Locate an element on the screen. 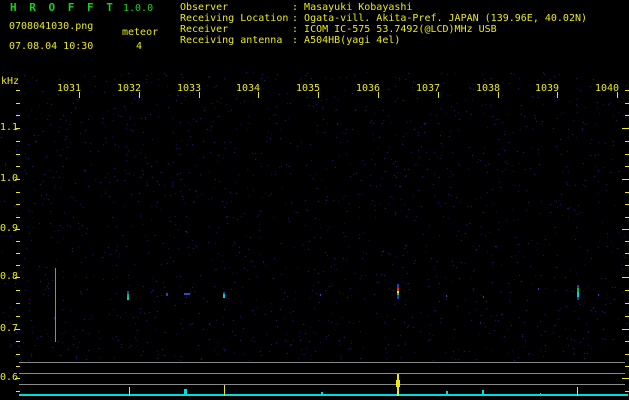 The image size is (629, 400). observation-datetime: 07.08.04 10:30 is located at coordinates (51, 46).